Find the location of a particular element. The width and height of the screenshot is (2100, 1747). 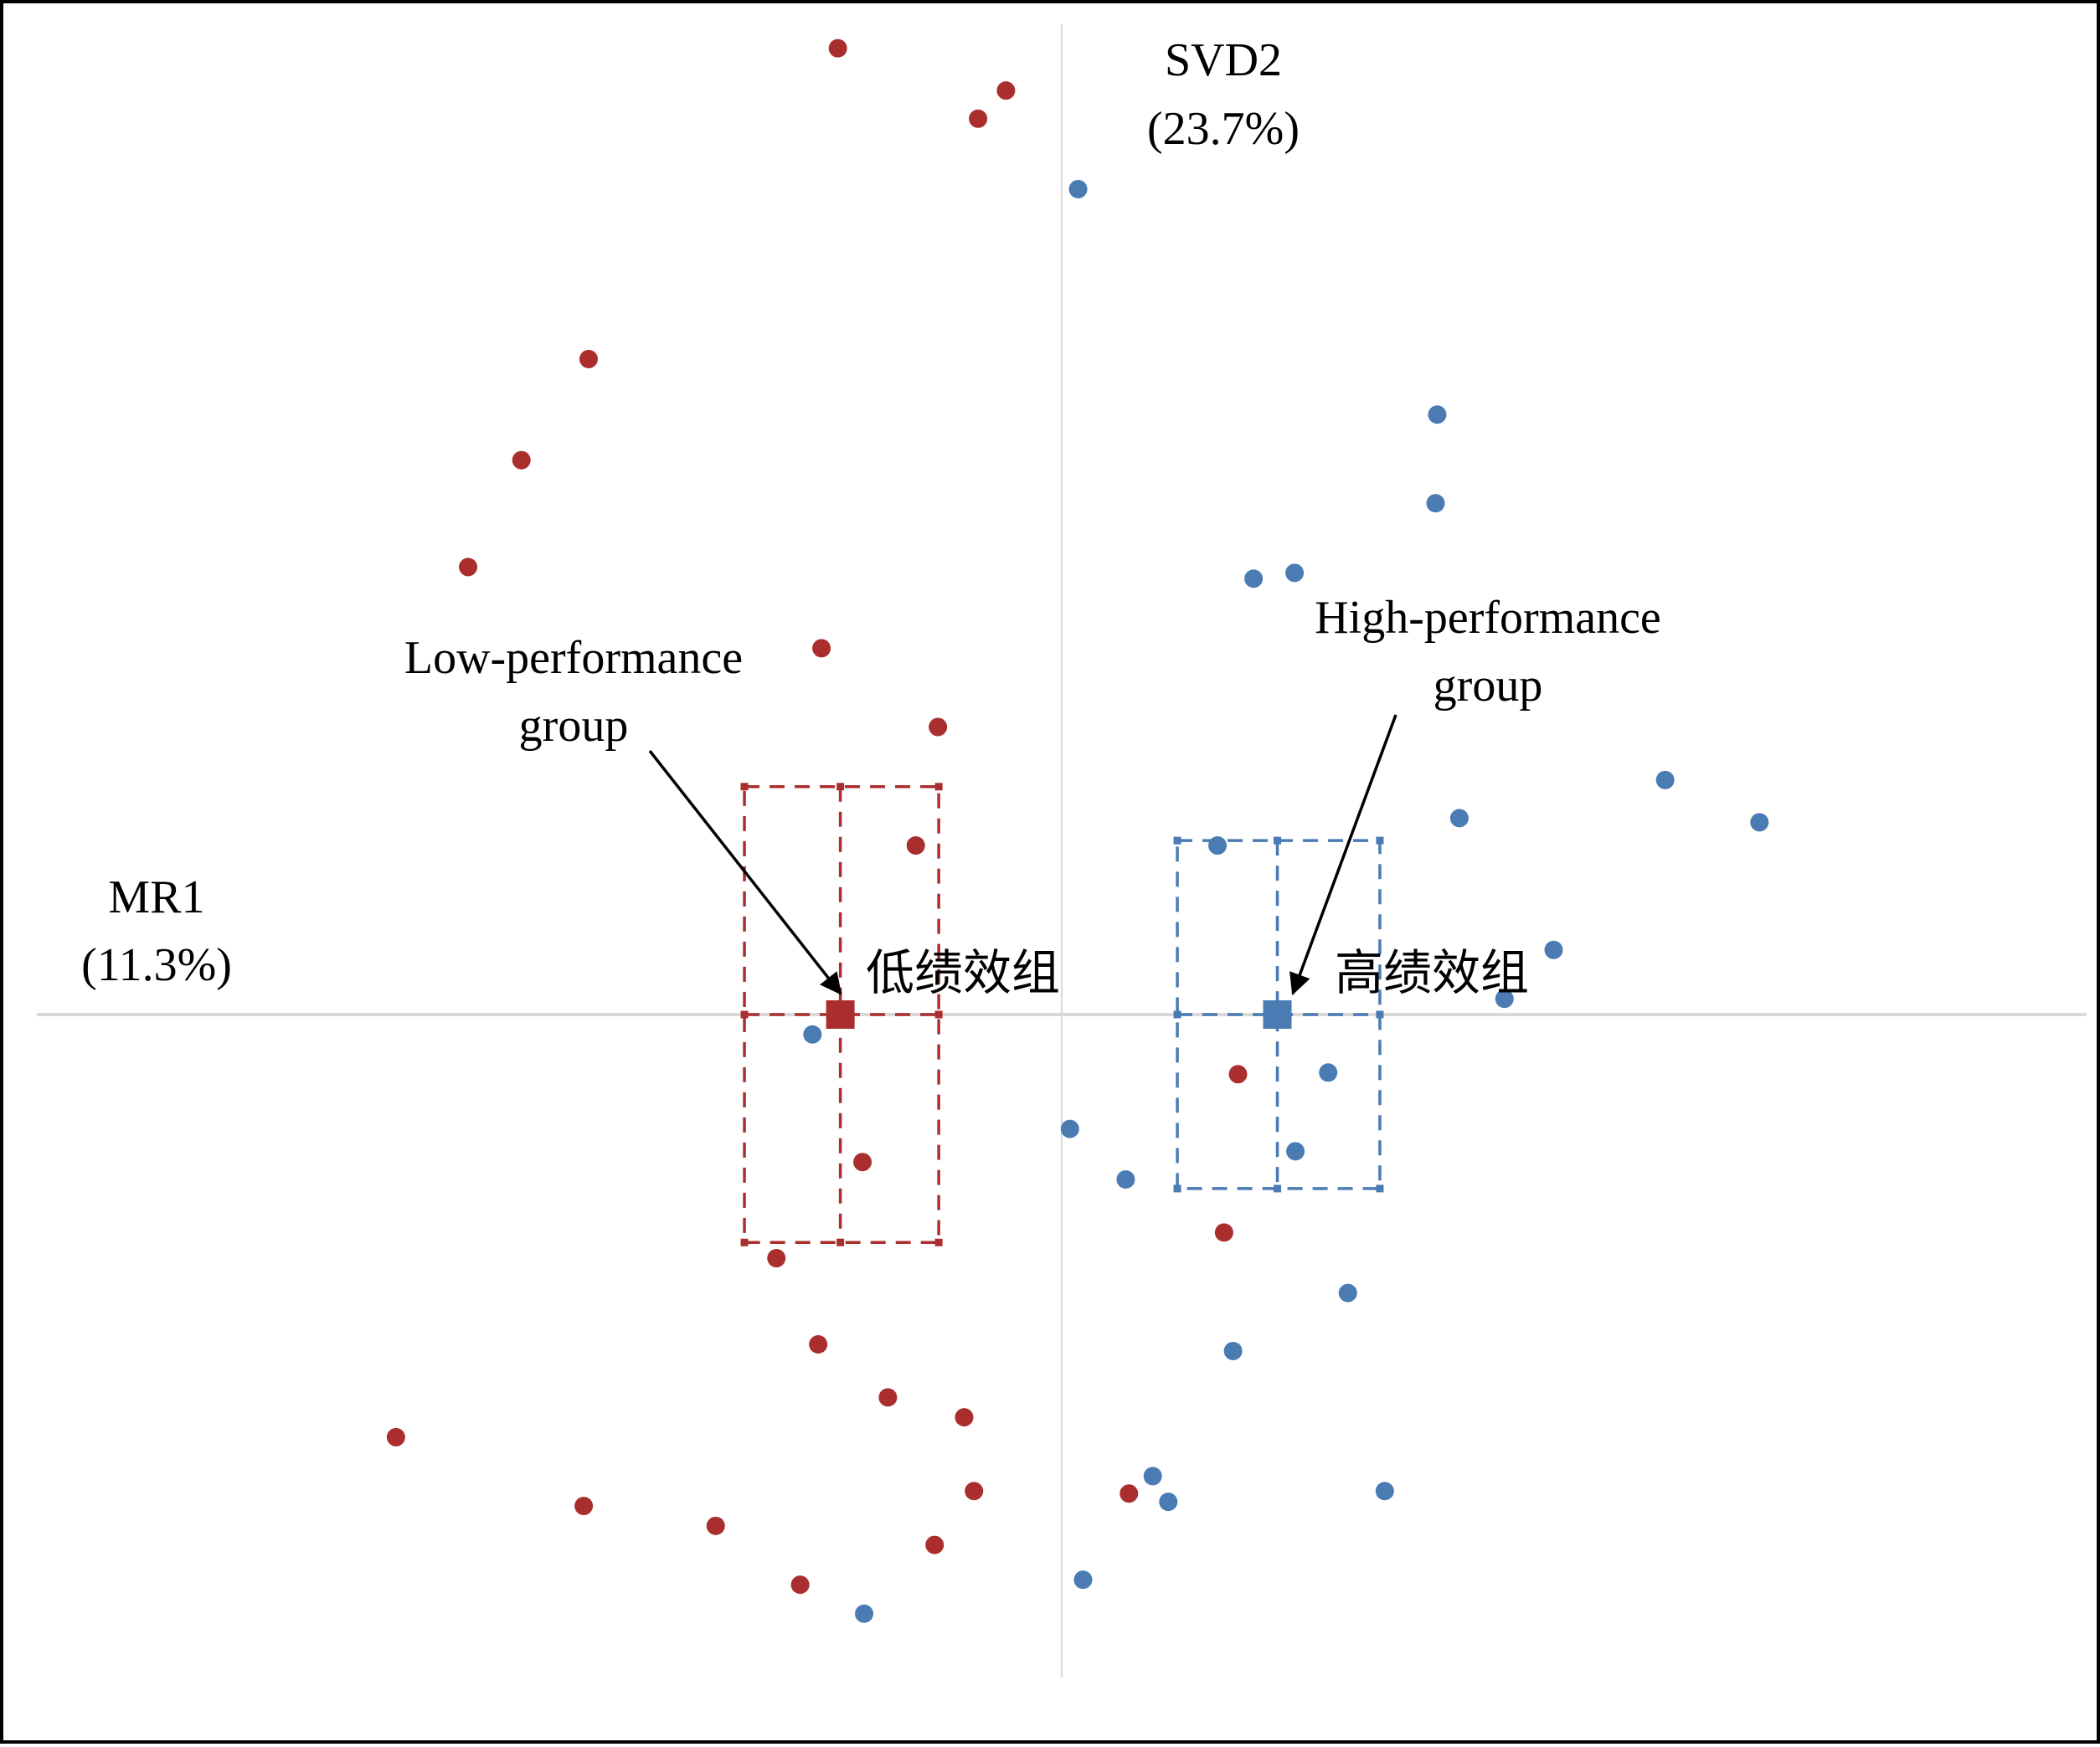

high-group-centroid is located at coordinates (1277, 1015).